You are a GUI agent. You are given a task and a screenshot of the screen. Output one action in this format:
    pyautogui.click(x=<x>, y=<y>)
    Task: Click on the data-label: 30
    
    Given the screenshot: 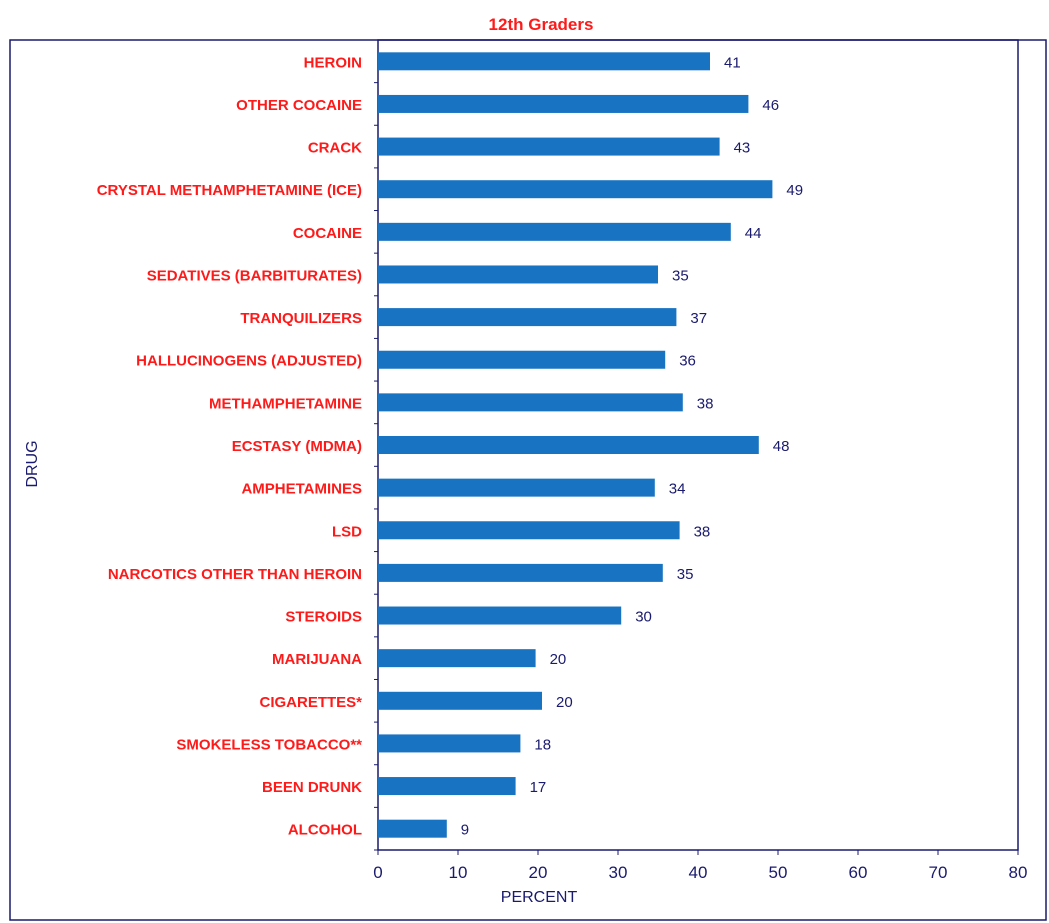 What is the action you would take?
    pyautogui.click(x=643, y=617)
    